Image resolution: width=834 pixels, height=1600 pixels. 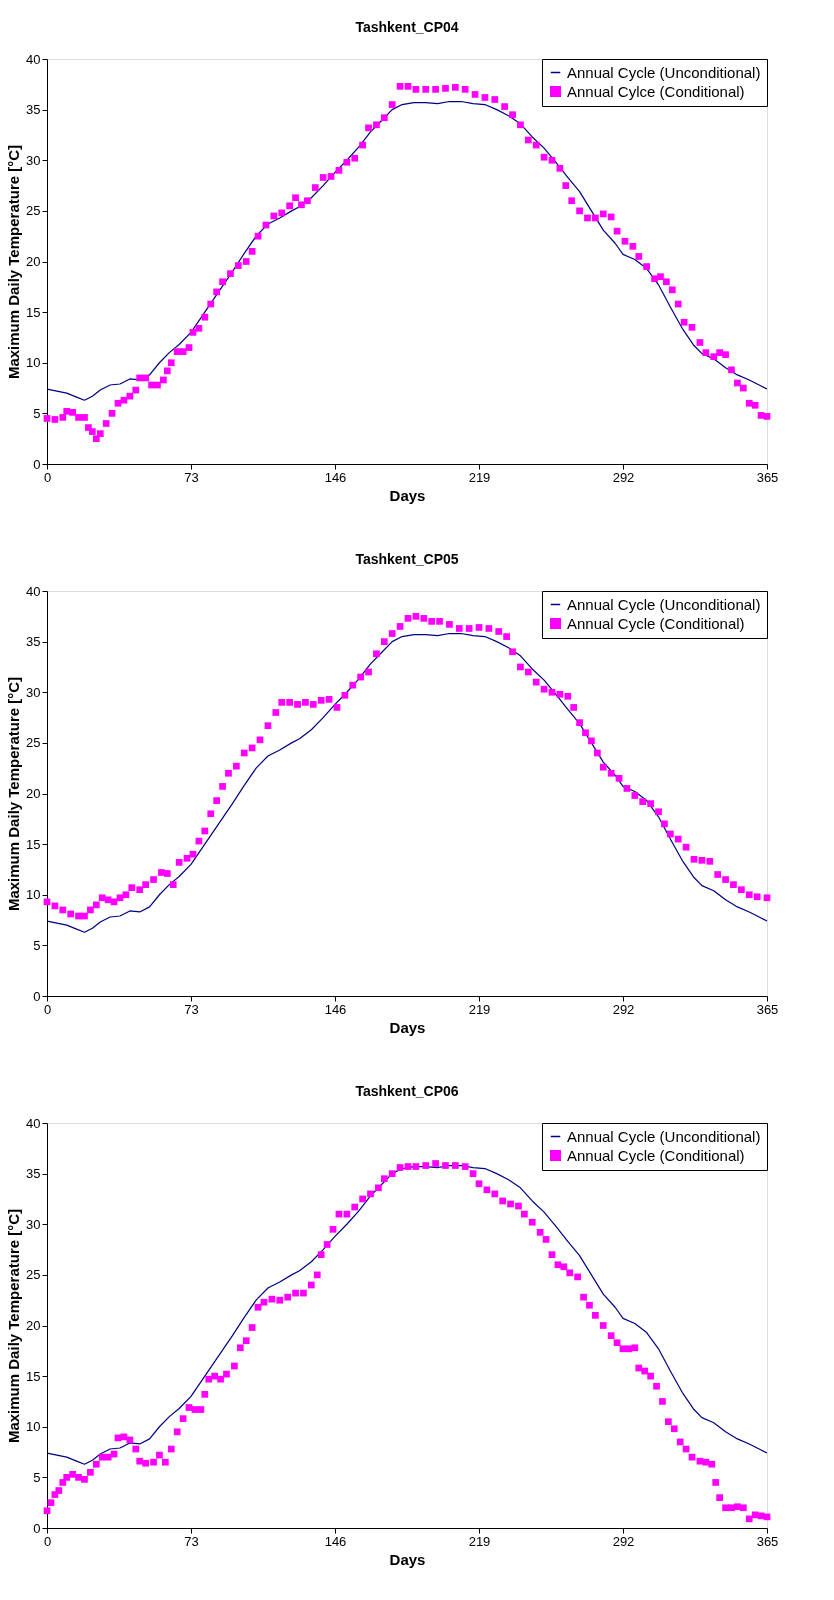 What do you see at coordinates (656, 91) in the screenshot?
I see `legend-label: Annual Cylce (Conditional)` at bounding box center [656, 91].